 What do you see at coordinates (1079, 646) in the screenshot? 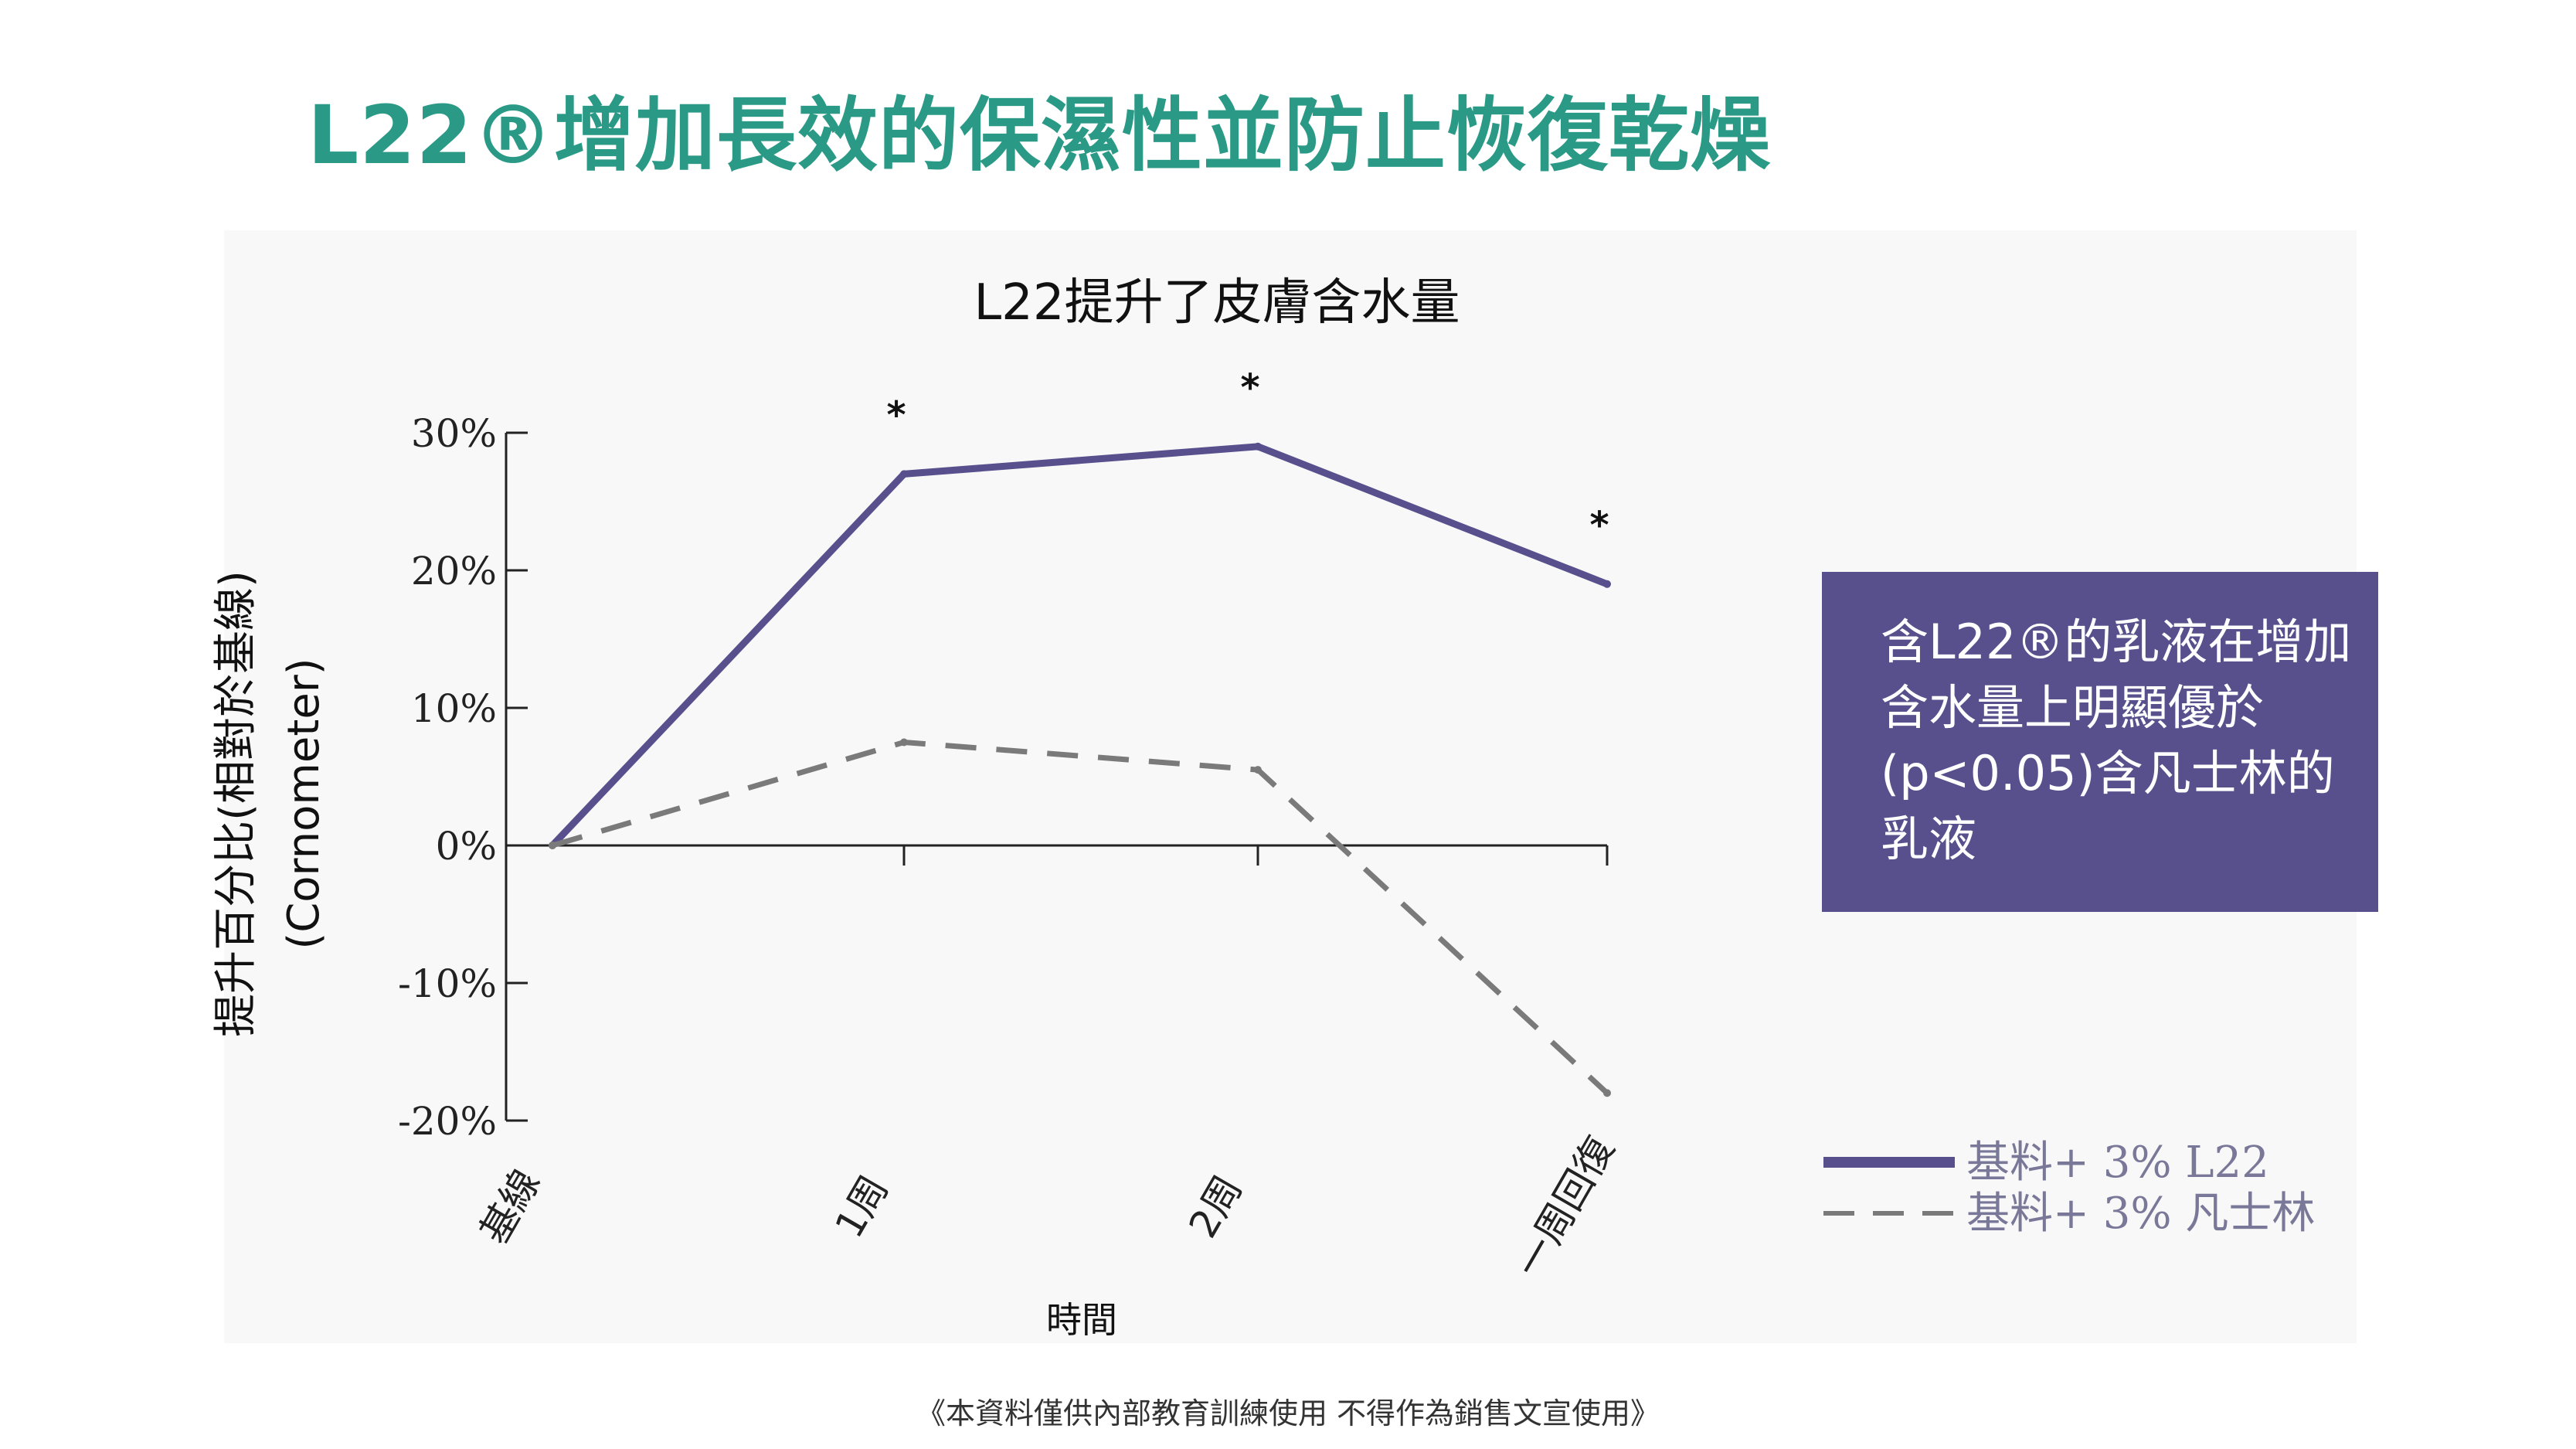
I see `series-line-l22` at bounding box center [1079, 646].